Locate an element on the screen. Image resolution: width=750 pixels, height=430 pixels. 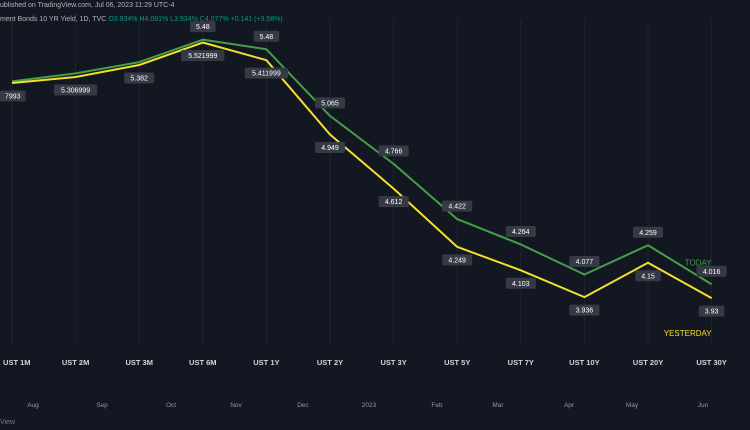
data-label: 4.766 is located at coordinates (394, 151).